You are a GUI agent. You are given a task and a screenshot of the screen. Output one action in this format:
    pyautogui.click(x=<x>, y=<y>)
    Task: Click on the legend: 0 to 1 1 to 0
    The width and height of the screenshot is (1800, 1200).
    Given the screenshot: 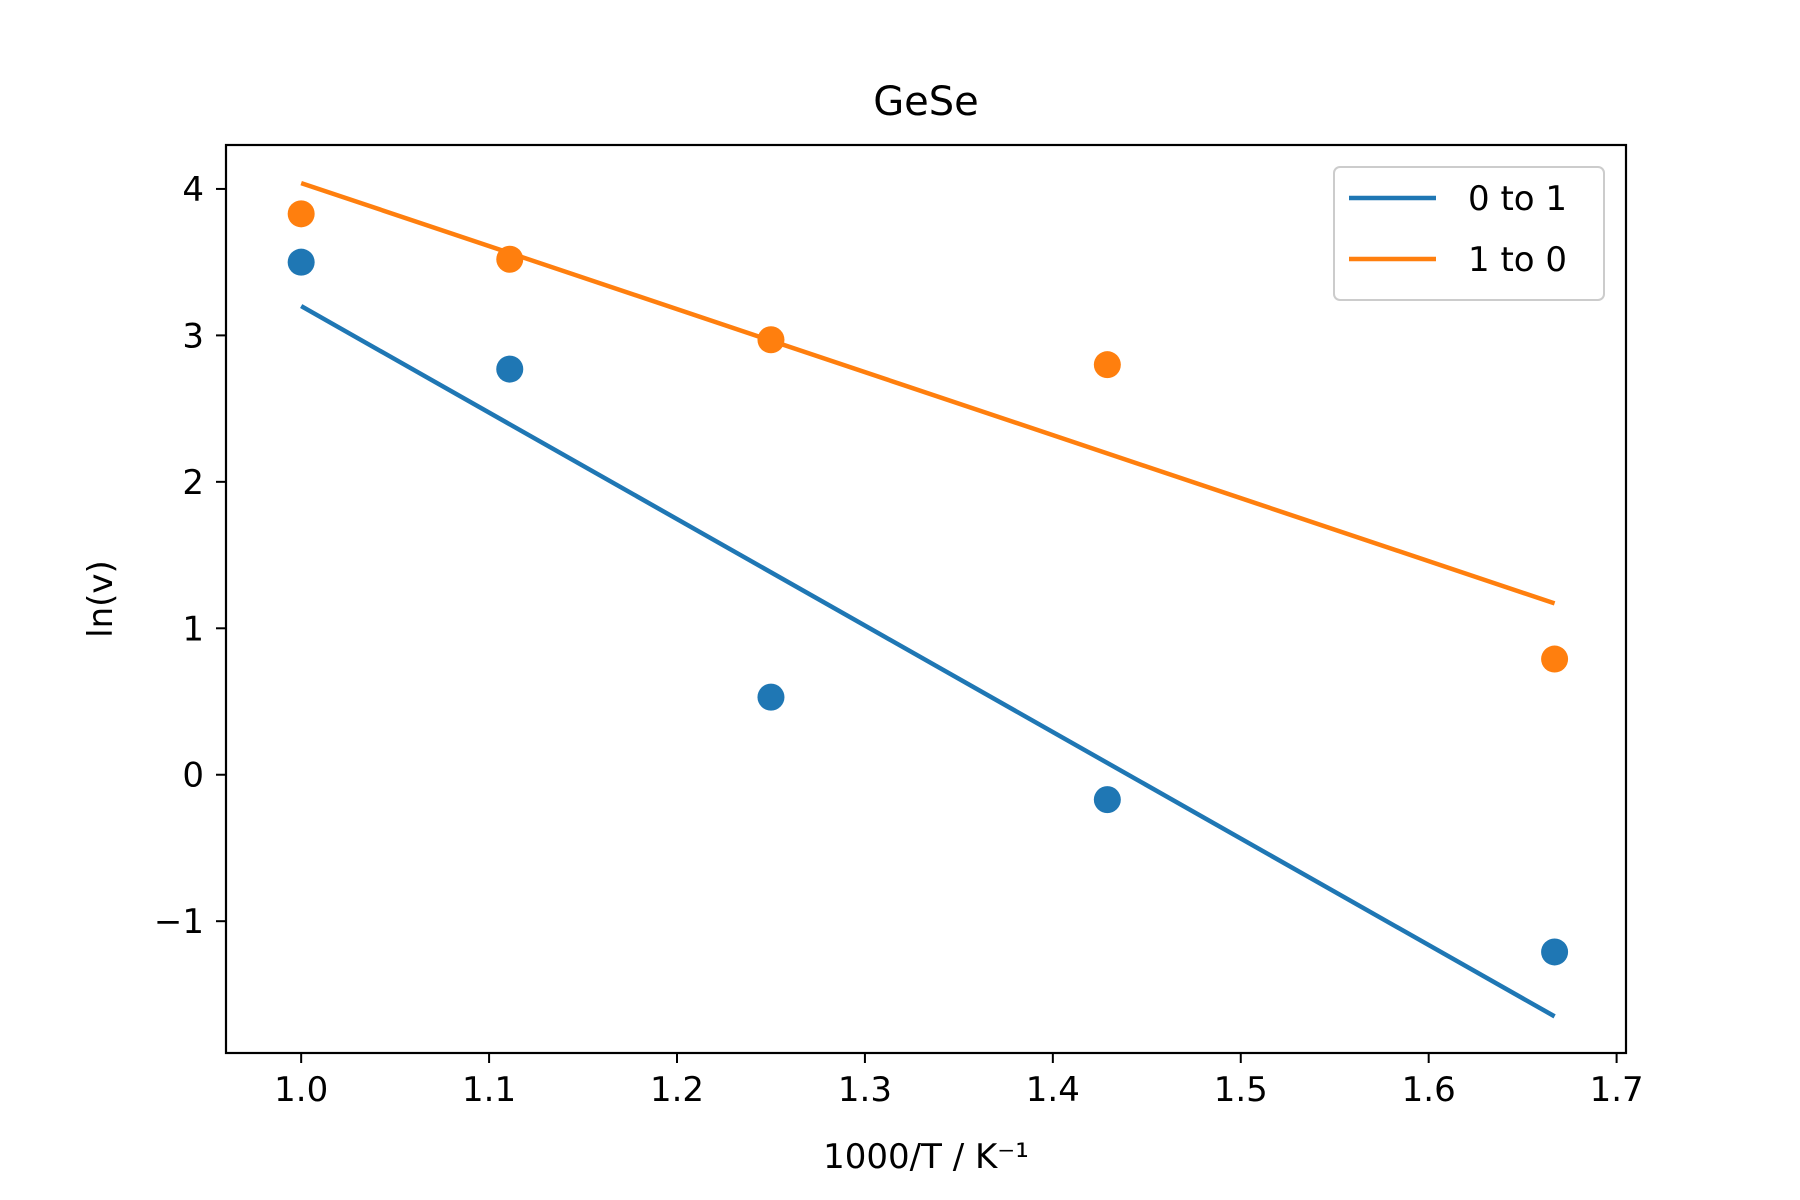 What is the action you would take?
    pyautogui.click(x=1469, y=233)
    